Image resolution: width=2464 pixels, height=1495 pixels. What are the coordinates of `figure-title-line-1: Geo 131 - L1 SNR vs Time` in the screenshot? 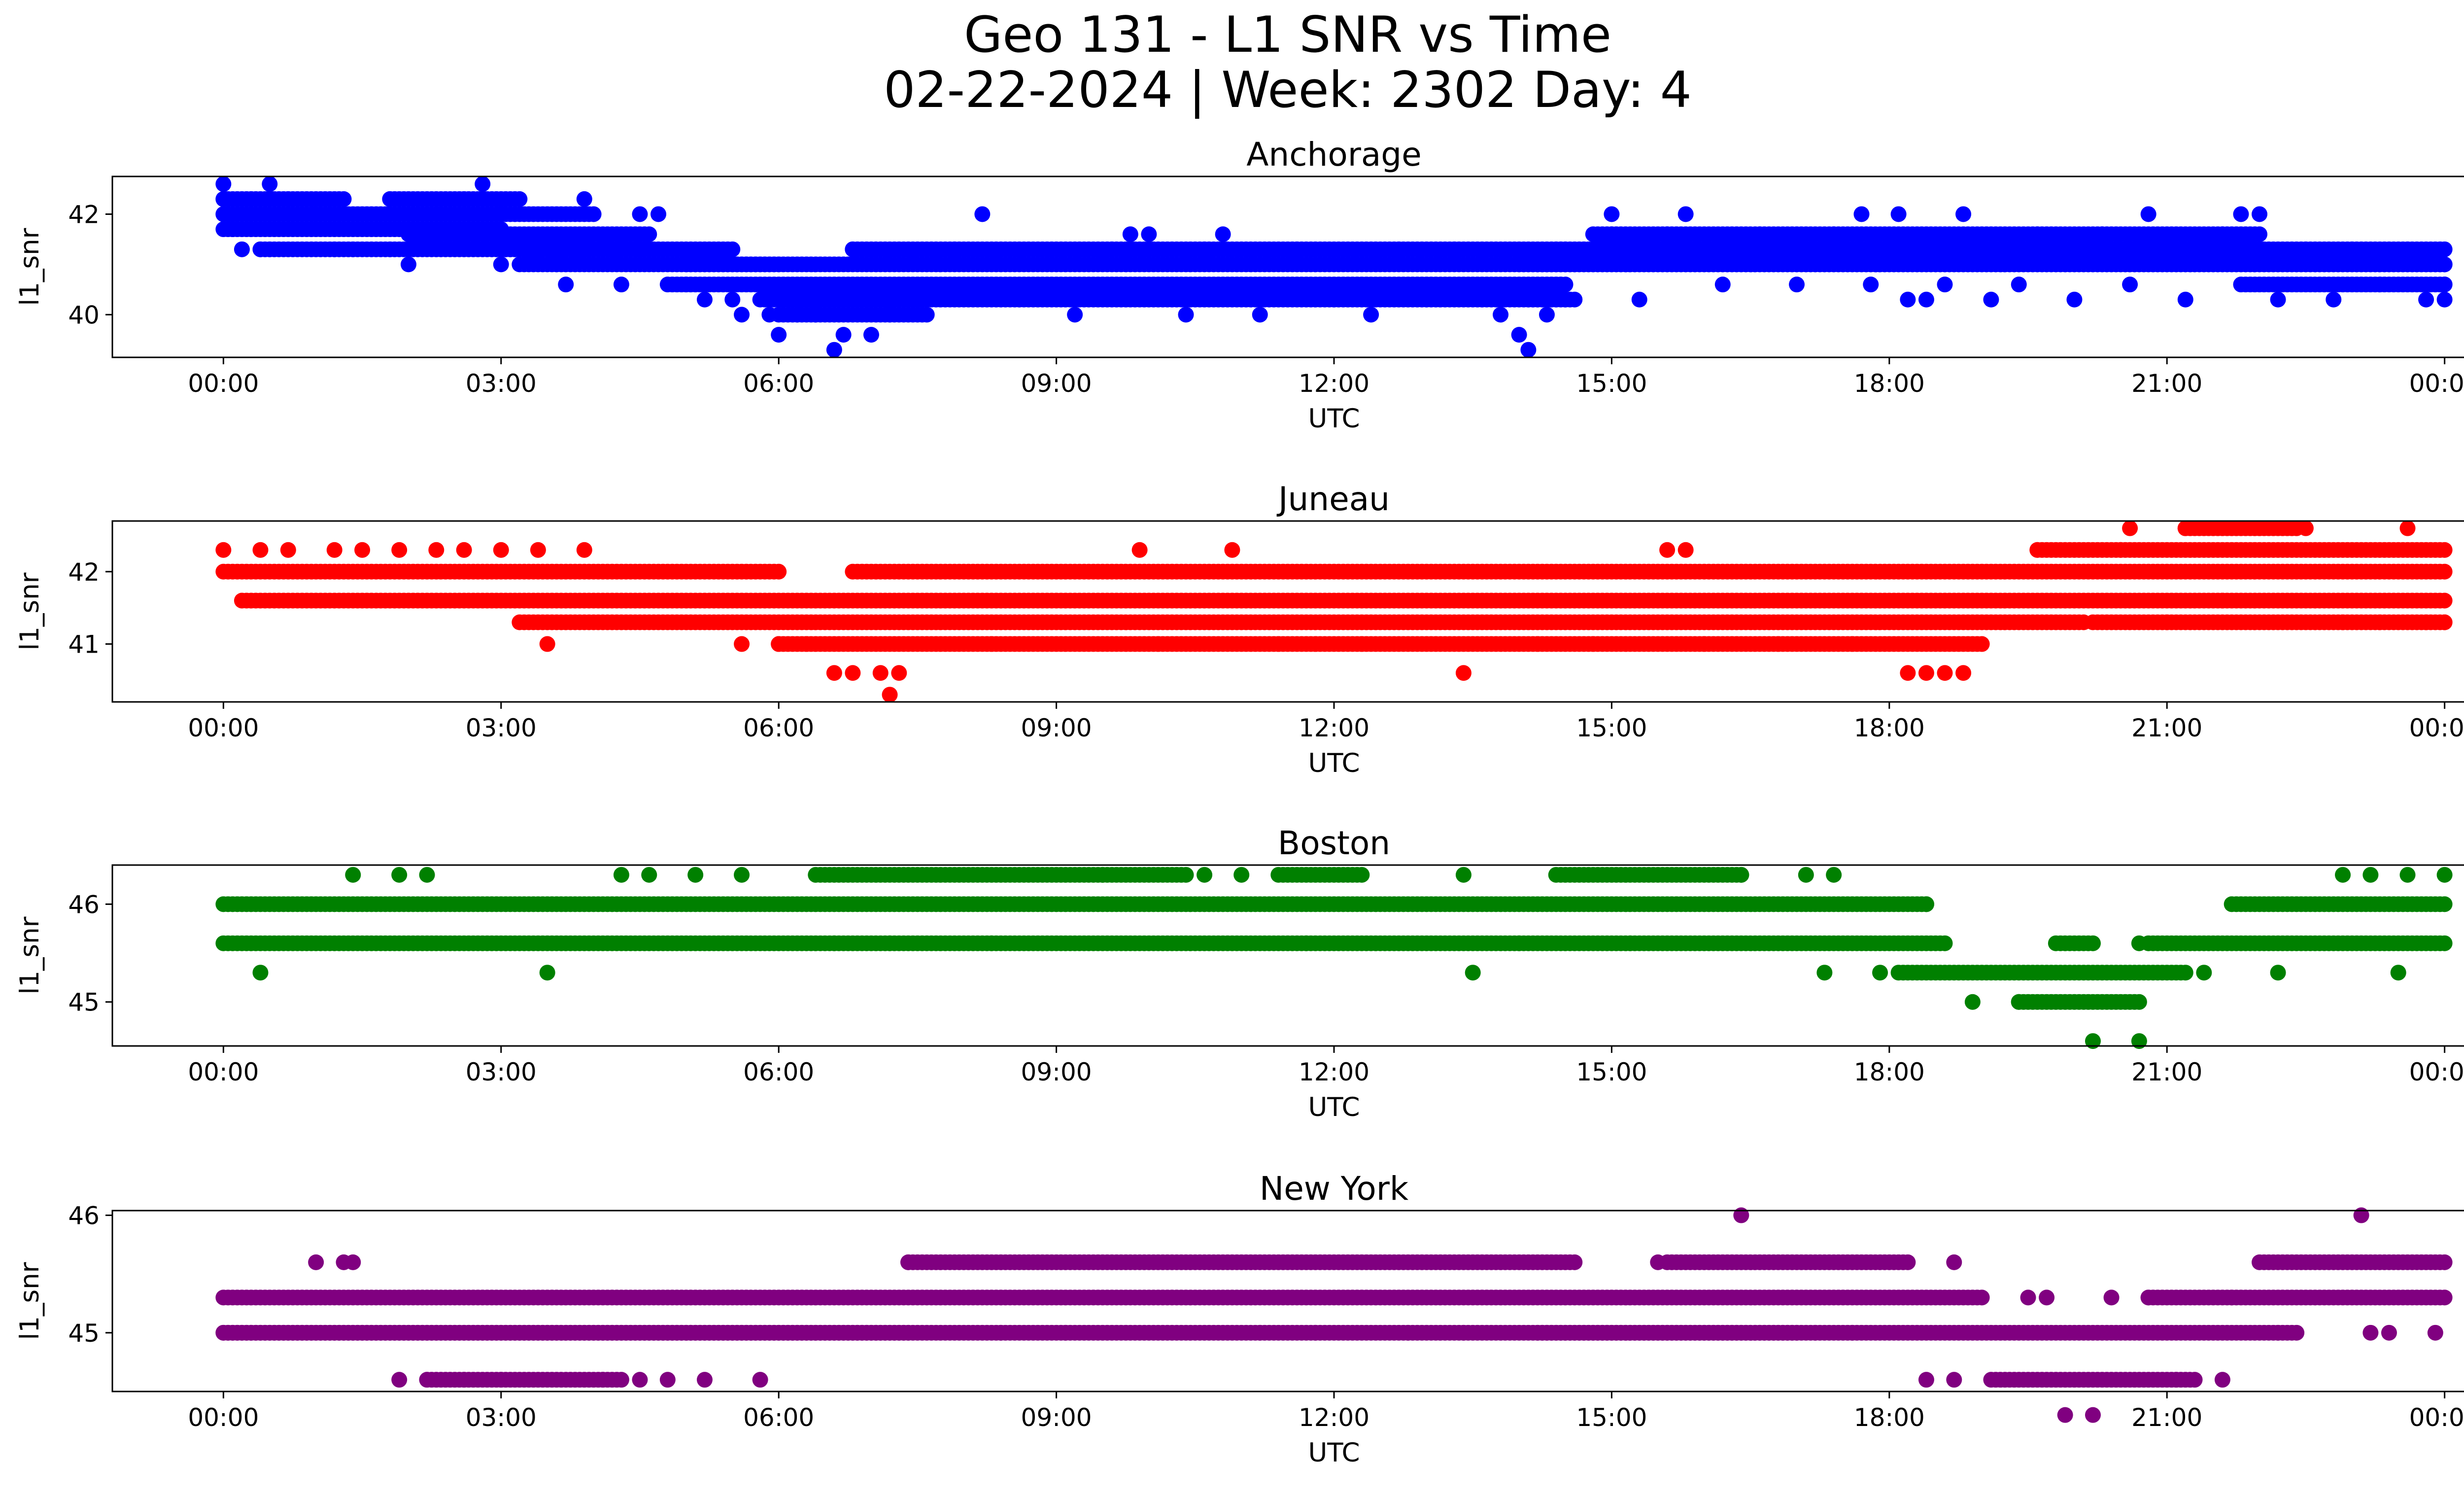 It's located at (1287, 34).